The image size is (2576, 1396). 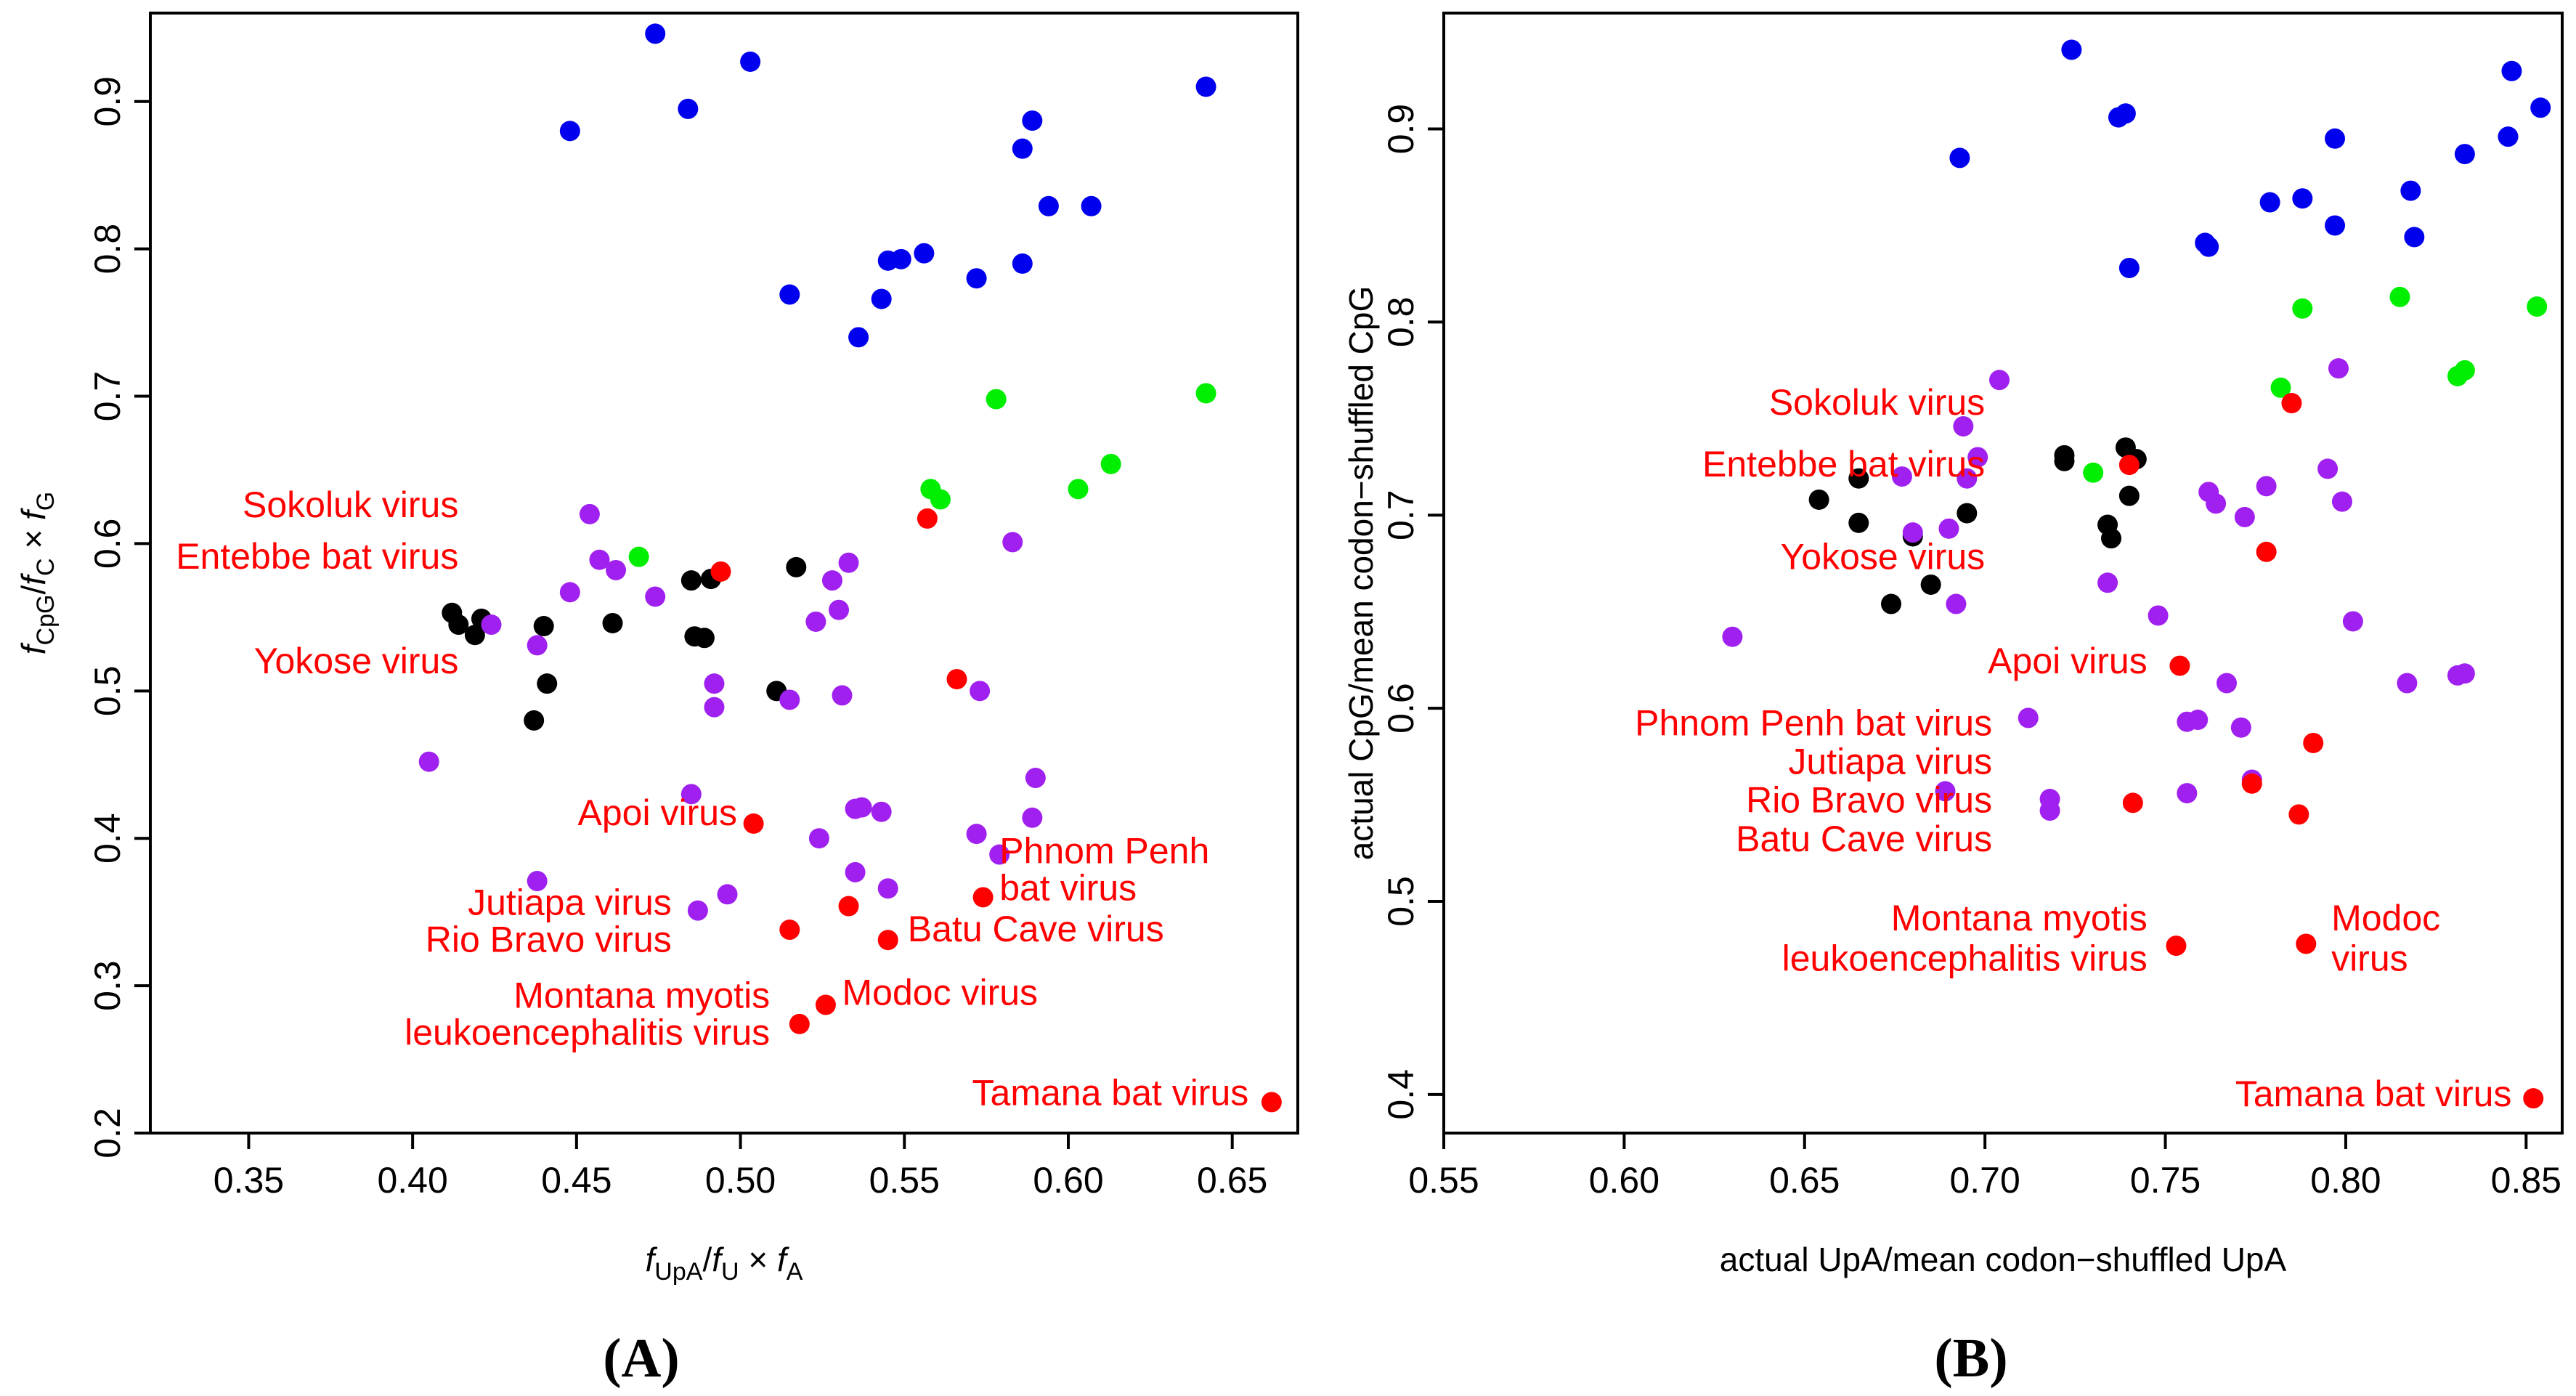 What do you see at coordinates (2345, 1180) in the screenshot?
I see `panel-b-x-tick-label: 0.80` at bounding box center [2345, 1180].